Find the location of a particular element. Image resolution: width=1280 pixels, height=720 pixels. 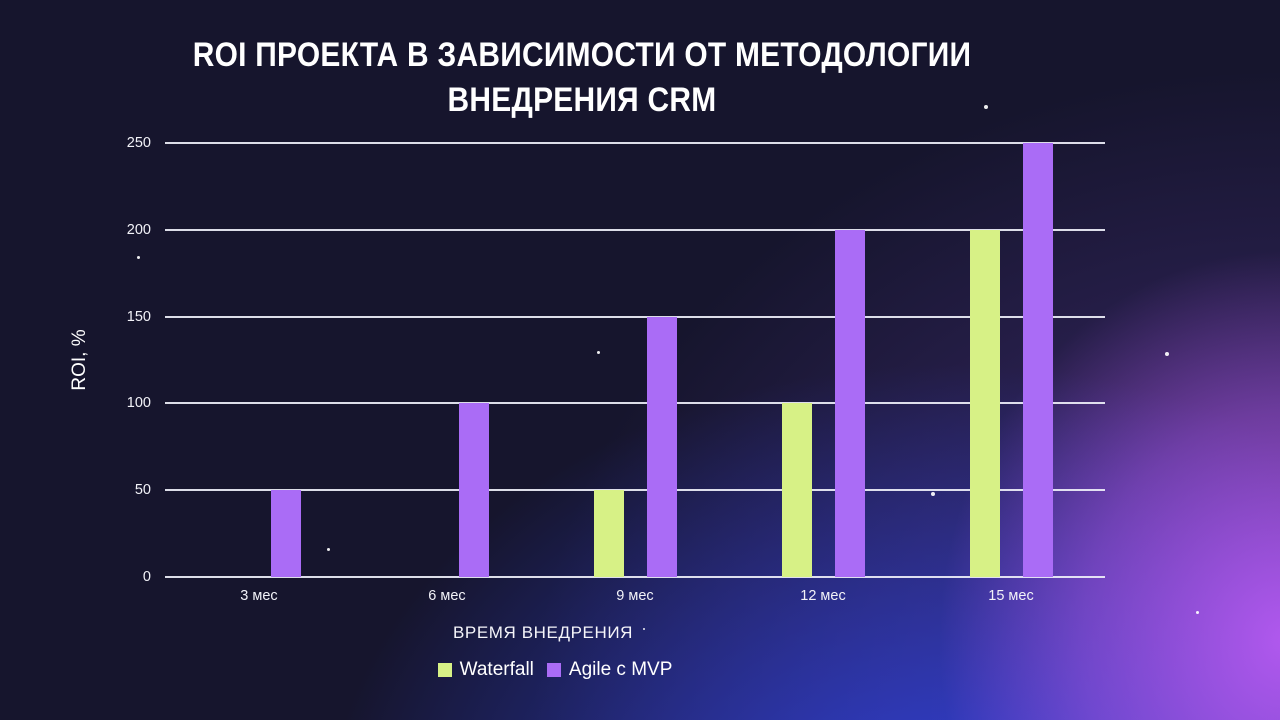

x-tick-label: 6 мес is located at coordinates (447, 596).